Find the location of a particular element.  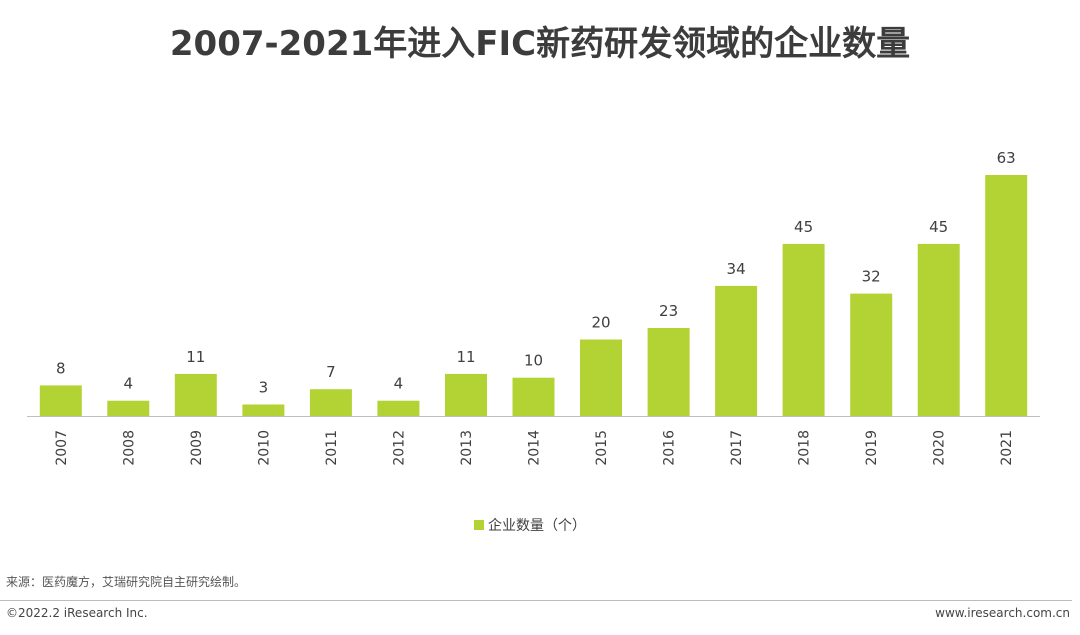

x-tick-label-2011: 2011 is located at coordinates (332, 448).